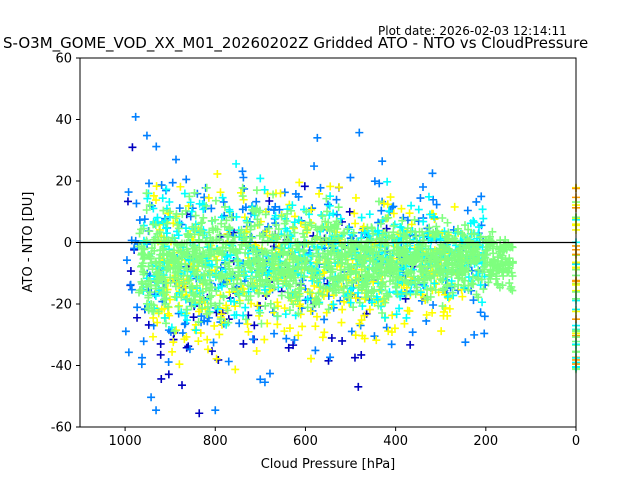 This screenshot has height=480, width=640. I want to click on y-tick-label: -40, so click(61, 366).